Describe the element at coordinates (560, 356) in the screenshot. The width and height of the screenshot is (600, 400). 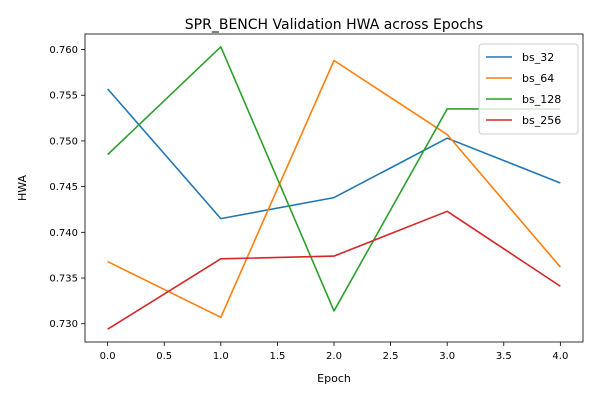
I see `x-tick-label: 4.0` at that location.